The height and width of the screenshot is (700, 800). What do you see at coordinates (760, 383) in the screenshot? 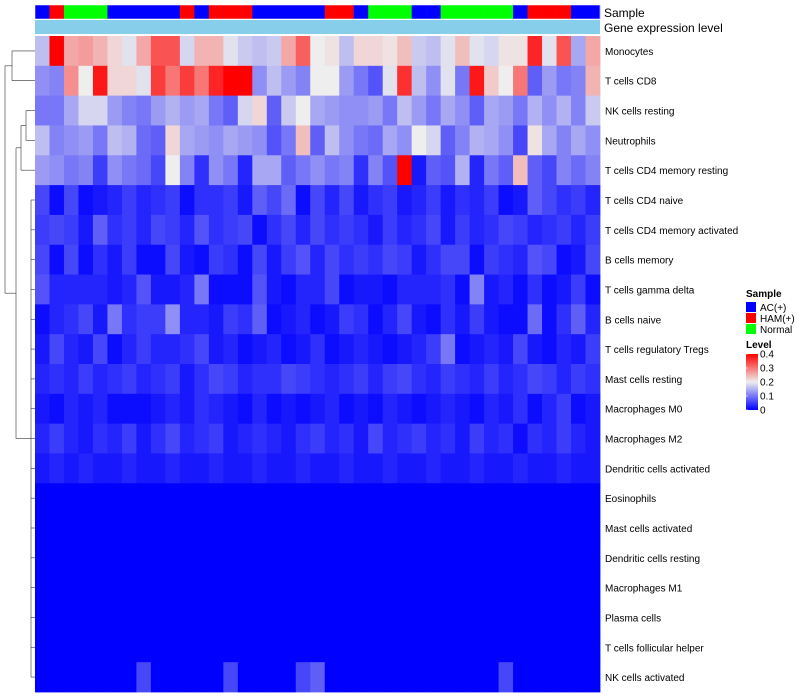
I see `legend-level-ticks: 0.4 0.3 0.2 0.1 0` at bounding box center [760, 383].